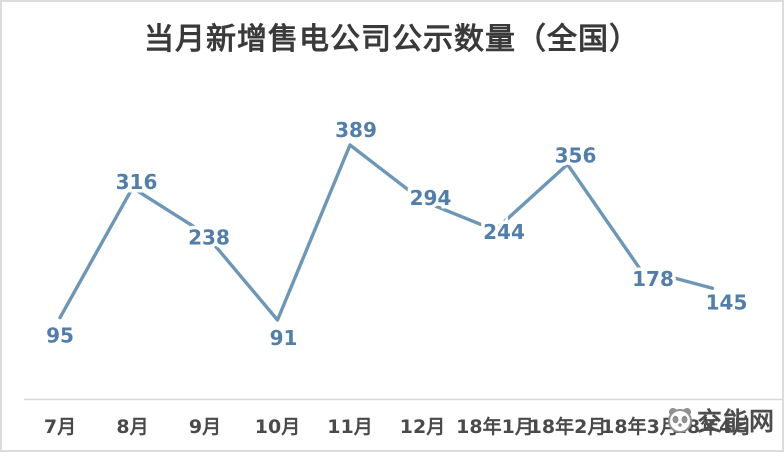 This screenshot has width=784, height=452. I want to click on data-label: 389, so click(356, 130).